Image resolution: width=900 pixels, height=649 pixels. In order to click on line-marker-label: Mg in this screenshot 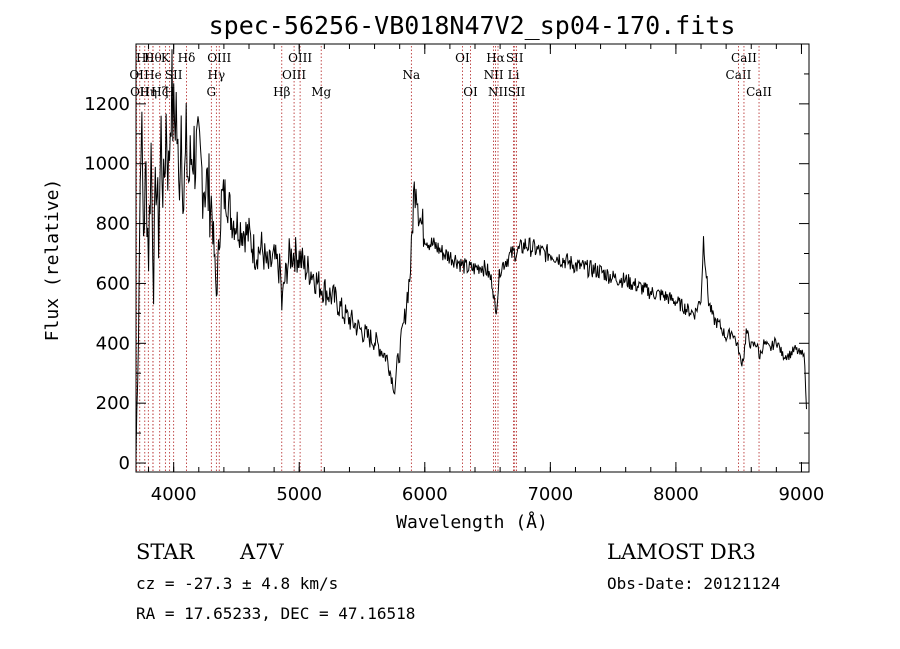, I will do `click(321, 92)`.